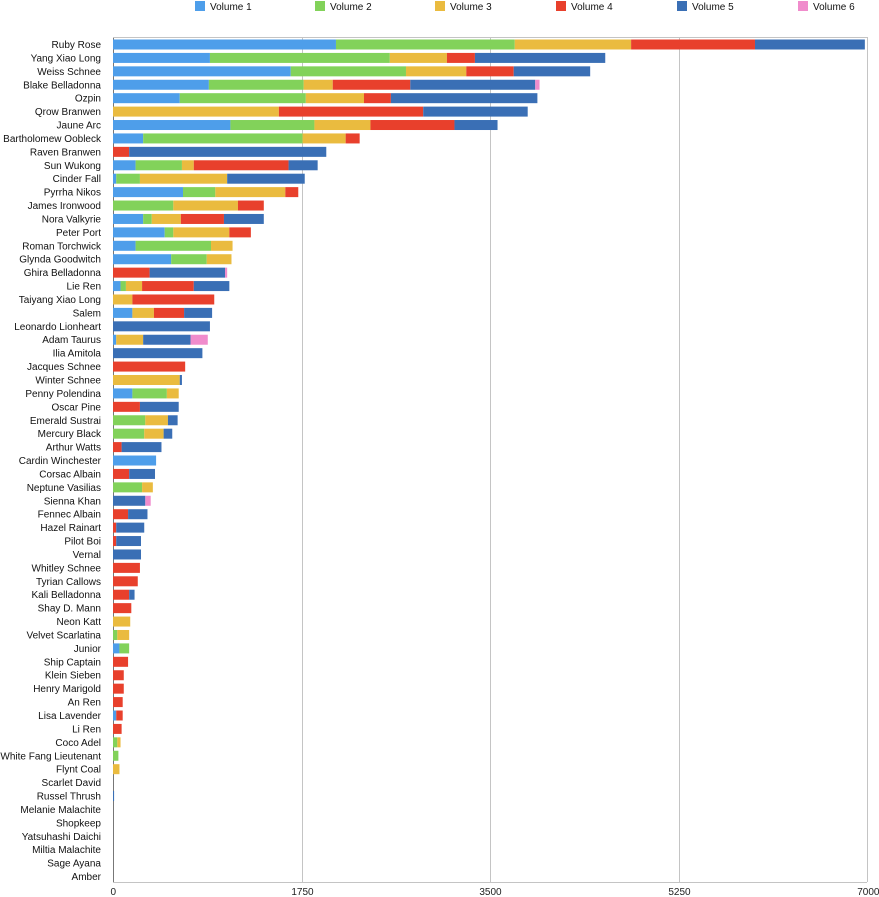  What do you see at coordinates (78, 823) in the screenshot?
I see `category-label: Shopkeep` at bounding box center [78, 823].